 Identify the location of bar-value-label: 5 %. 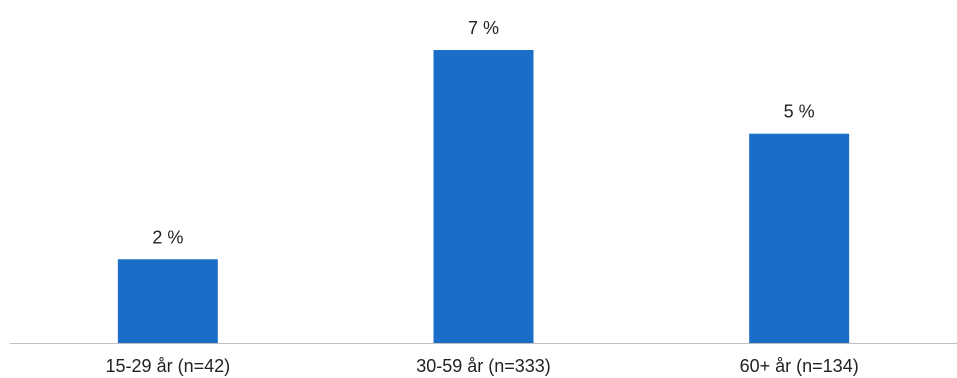
(799, 112).